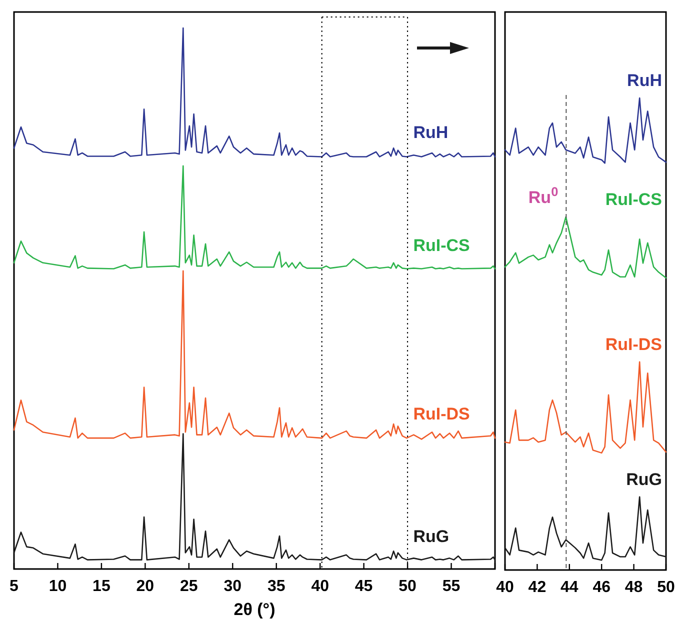 The image size is (676, 633). Describe the element at coordinates (14, 586) in the screenshot. I see `x-tick-label: 5` at that location.